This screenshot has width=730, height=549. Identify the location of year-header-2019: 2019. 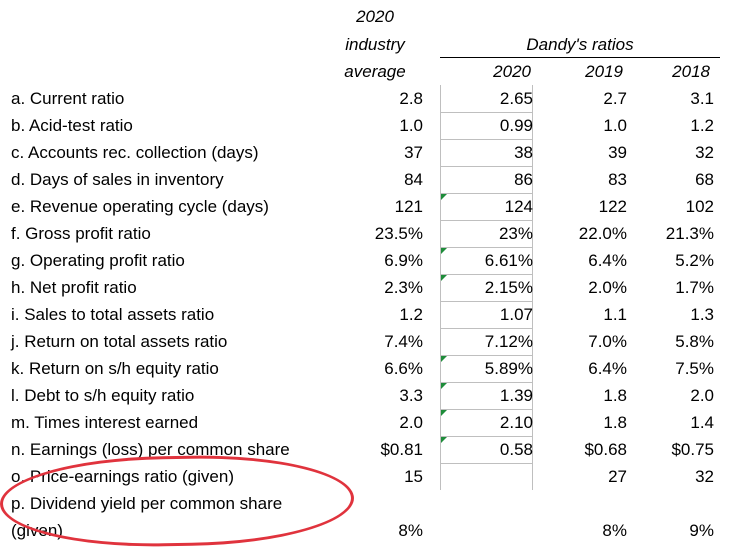
(604, 71).